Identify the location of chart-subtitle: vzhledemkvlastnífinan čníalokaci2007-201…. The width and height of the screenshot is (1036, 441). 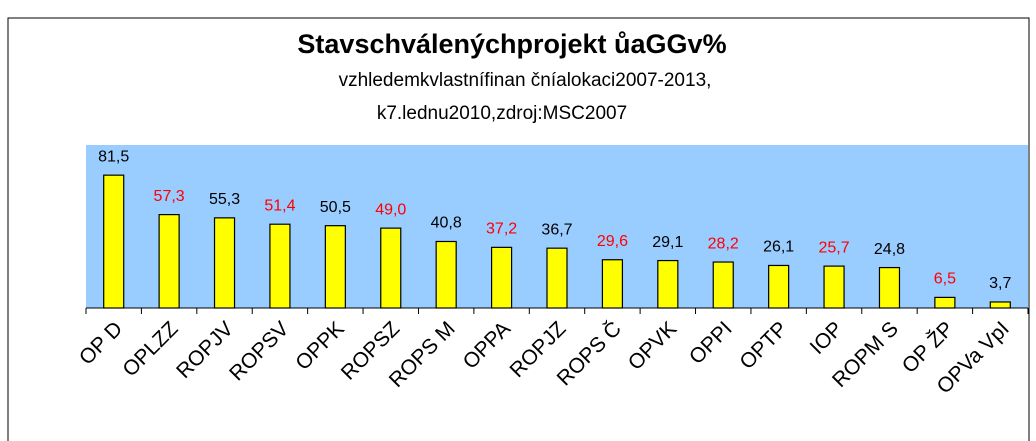
(525, 80).